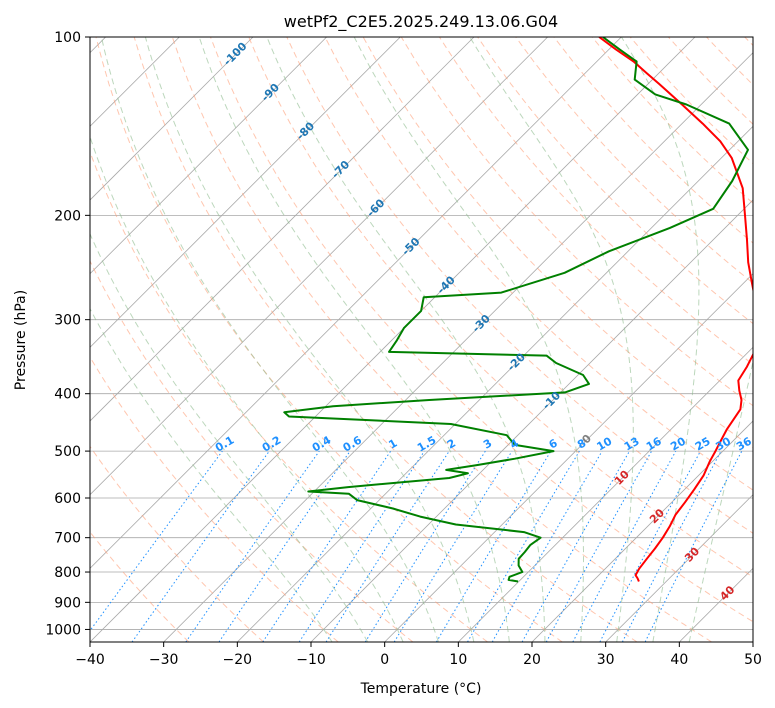 The image size is (775, 708). What do you see at coordinates (67, 539) in the screenshot?
I see `y-tick-label: 700` at bounding box center [67, 539].